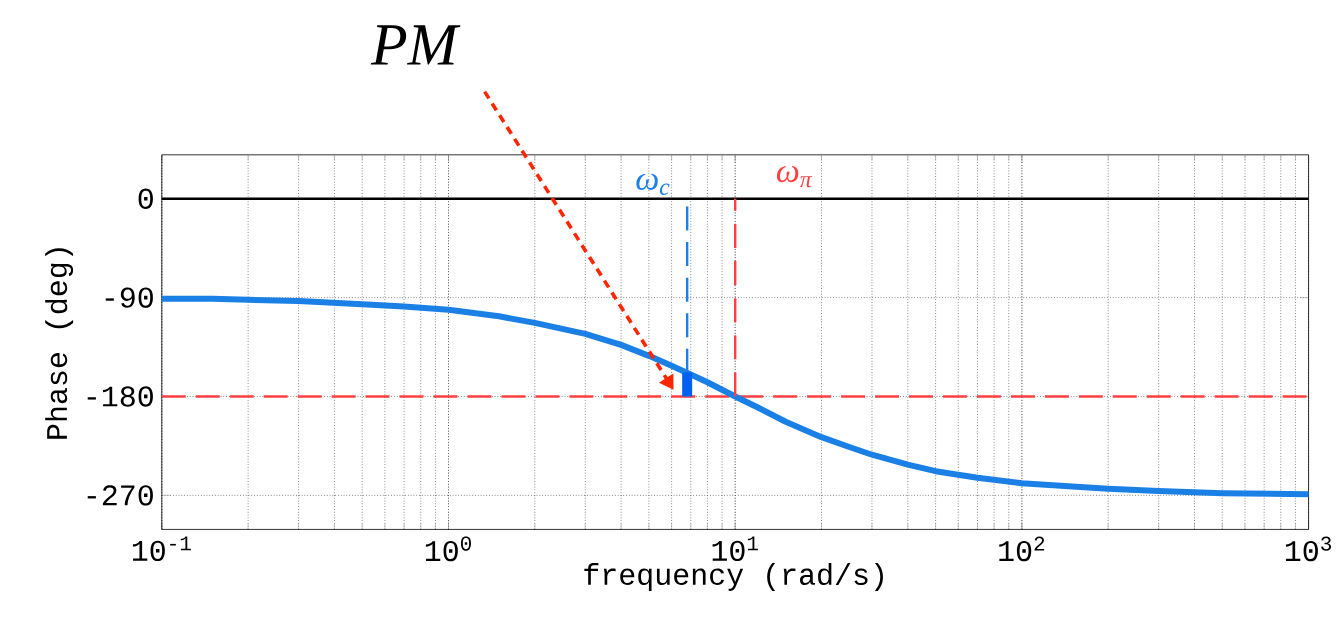 The height and width of the screenshot is (635, 1340). I want to click on x-tick-label: 10$^{2}$, so click(1022, 549).